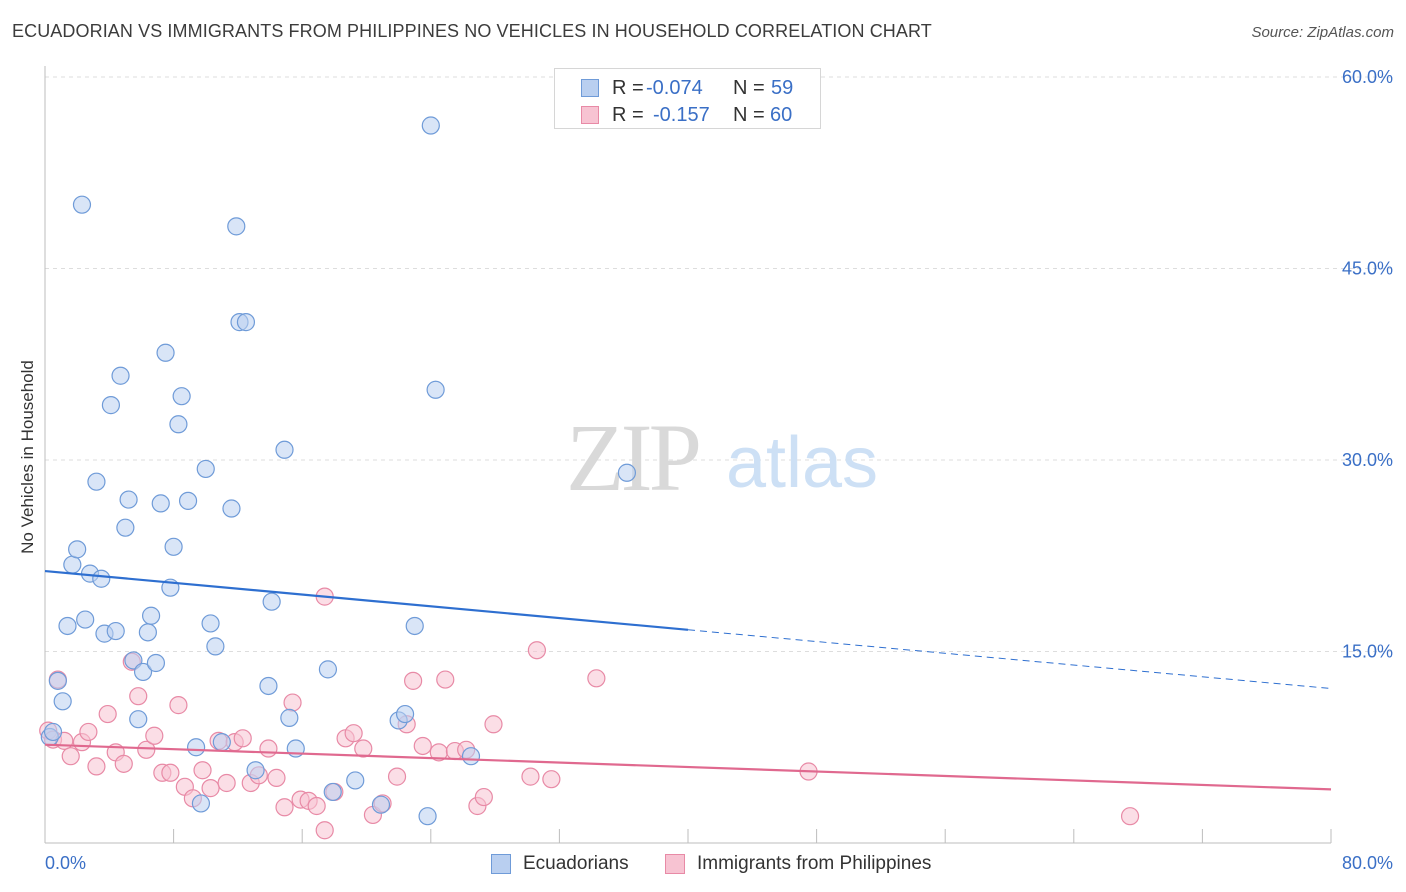 The width and height of the screenshot is (1406, 892). What do you see at coordinates (802, 463) in the screenshot?
I see `watermark-atlas: atlas` at bounding box center [802, 463].